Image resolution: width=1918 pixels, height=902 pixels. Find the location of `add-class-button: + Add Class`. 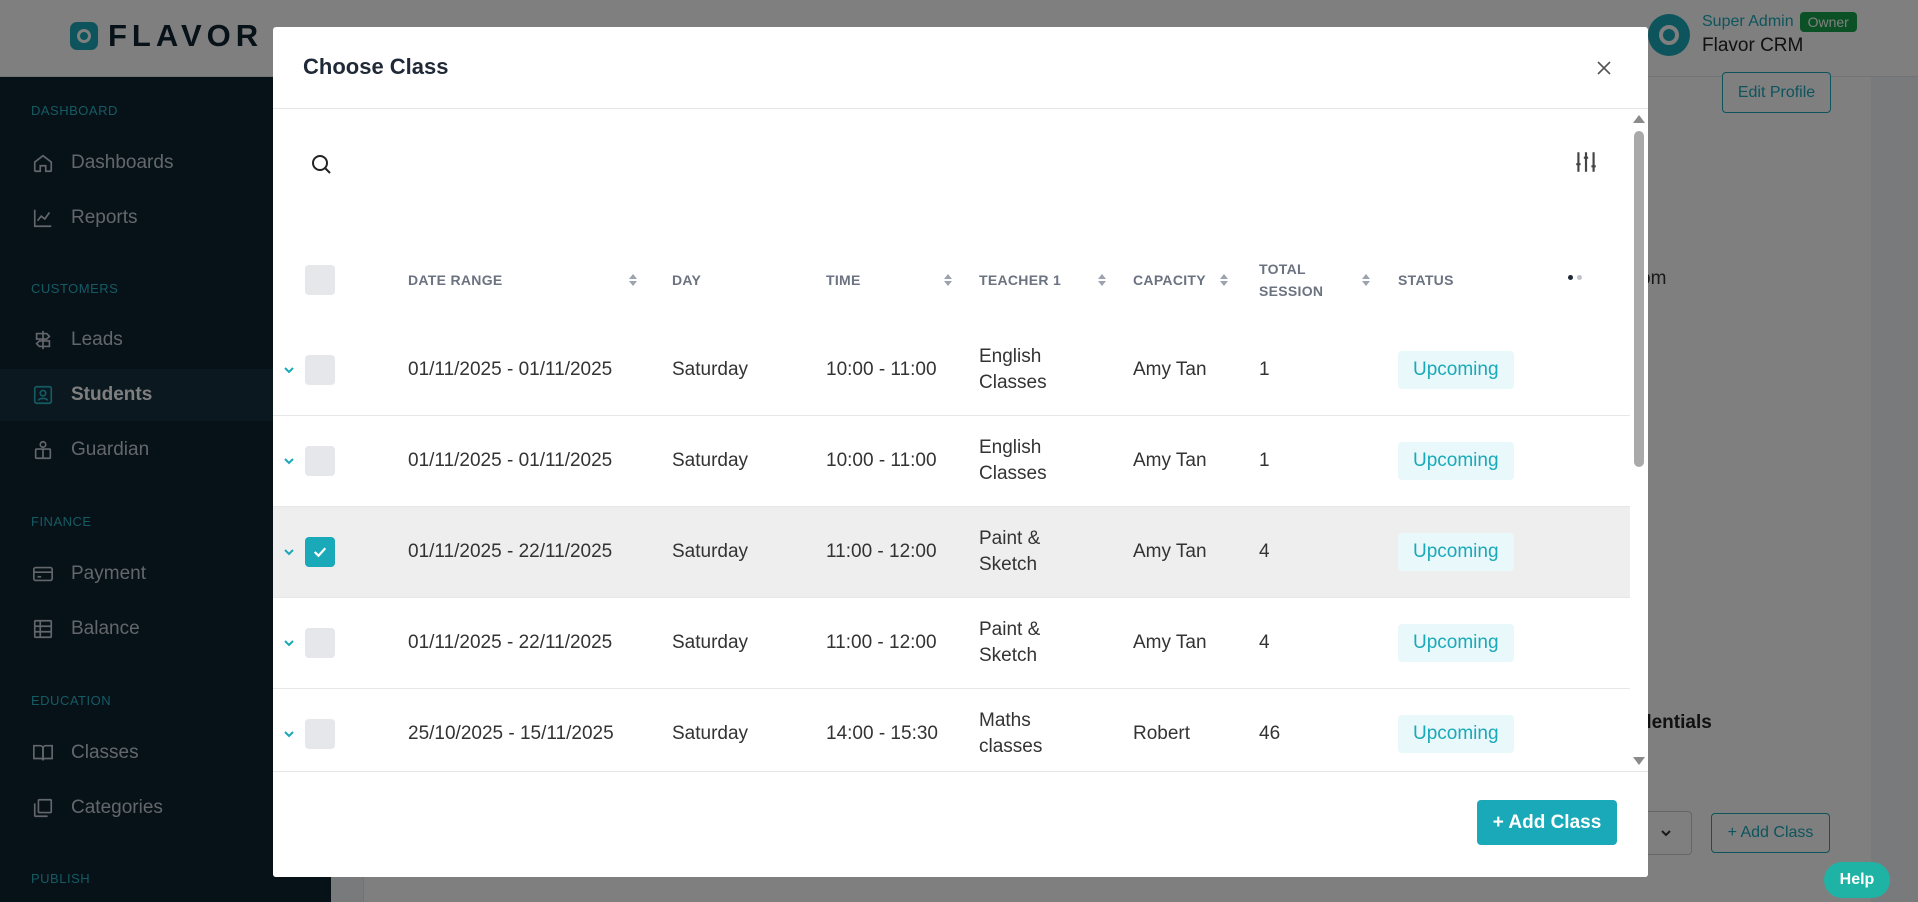

add-class-button: + Add Class is located at coordinates (1547, 822).